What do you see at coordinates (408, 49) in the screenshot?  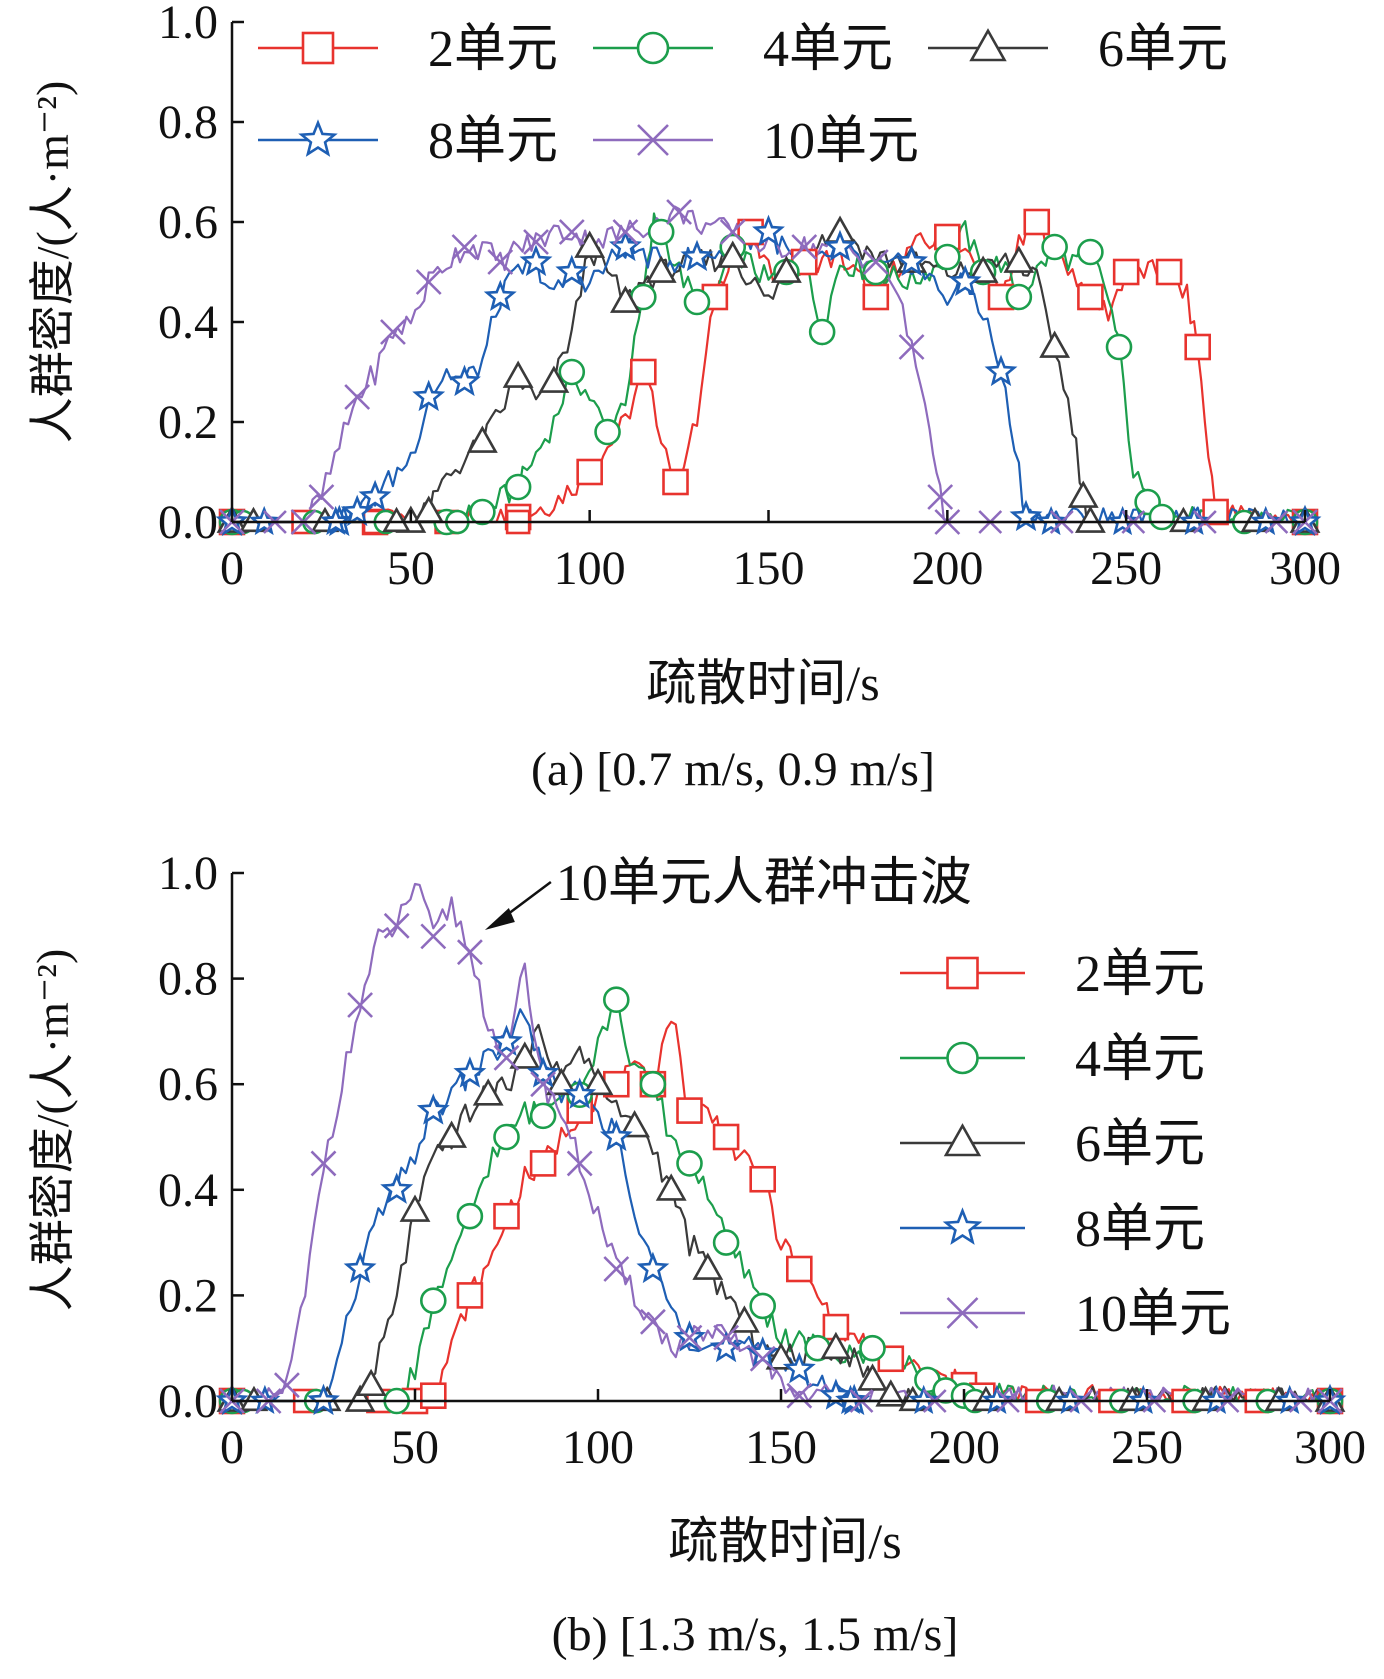 I see `legend-item-2: 2单元` at bounding box center [408, 49].